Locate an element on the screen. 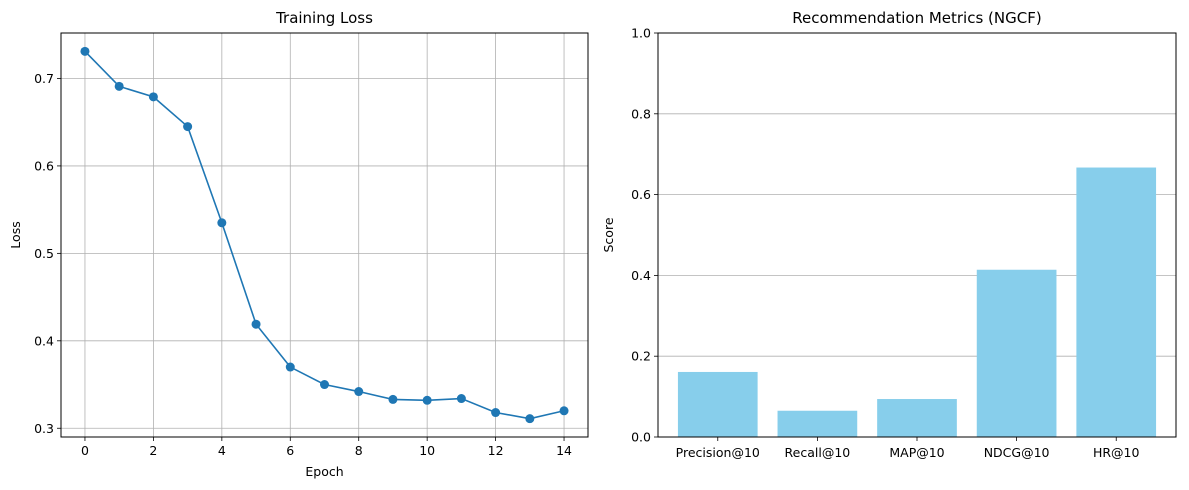 Image resolution: width=1189 pixels, height=490 pixels. x-tick-label: 6 is located at coordinates (290, 450).